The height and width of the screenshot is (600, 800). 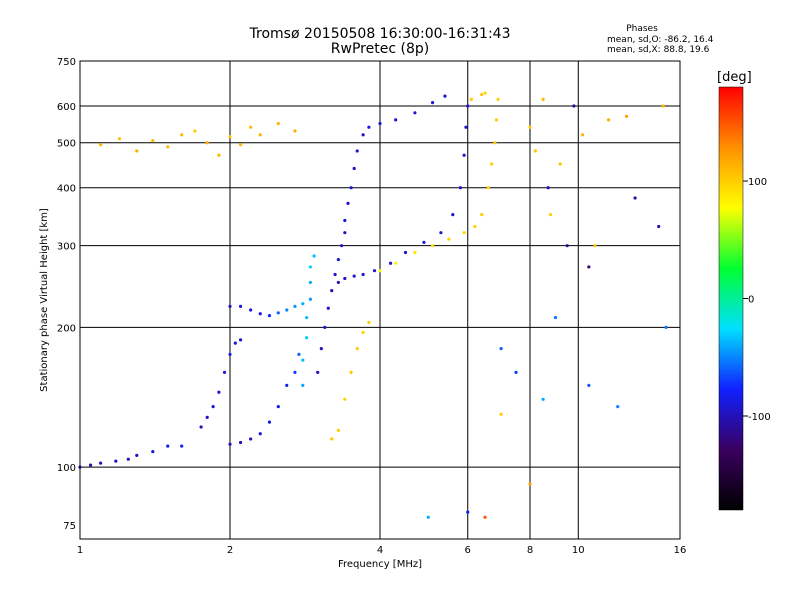 What do you see at coordinates (66, 144) in the screenshot?
I see `y-tick-label: 500` at bounding box center [66, 144].